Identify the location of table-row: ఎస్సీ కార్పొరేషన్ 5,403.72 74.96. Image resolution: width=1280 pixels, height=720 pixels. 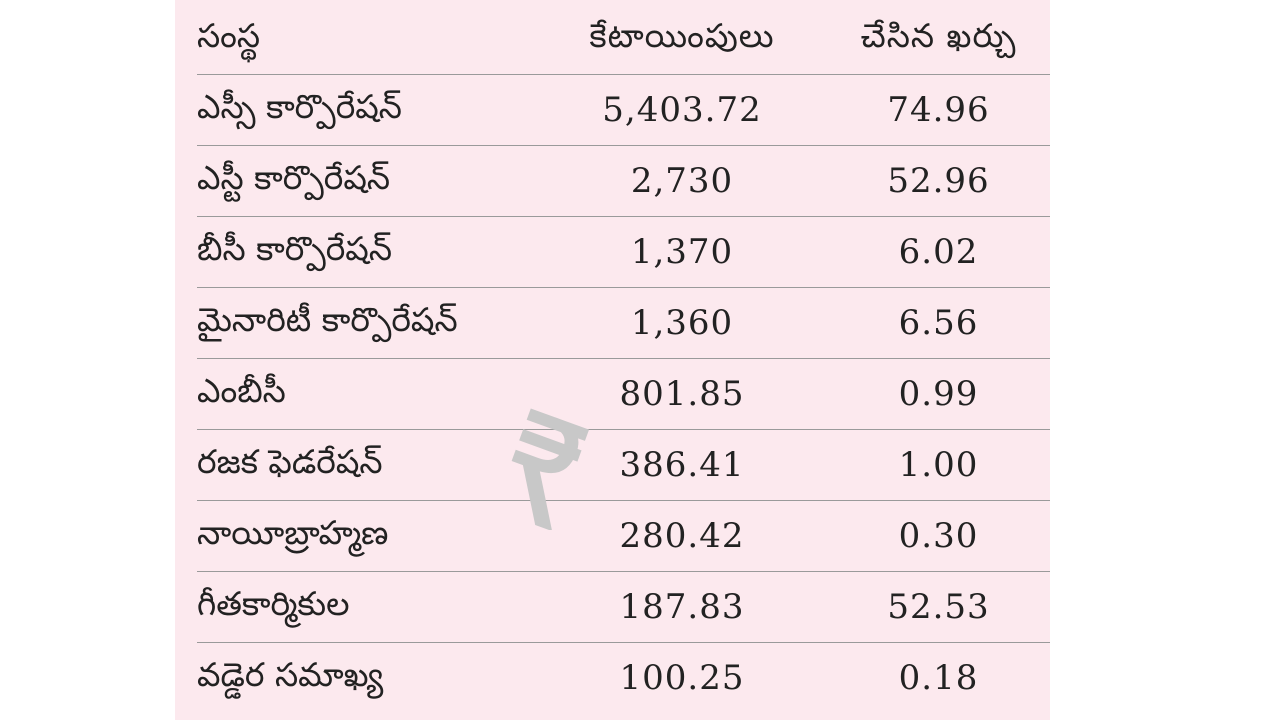
(623, 110).